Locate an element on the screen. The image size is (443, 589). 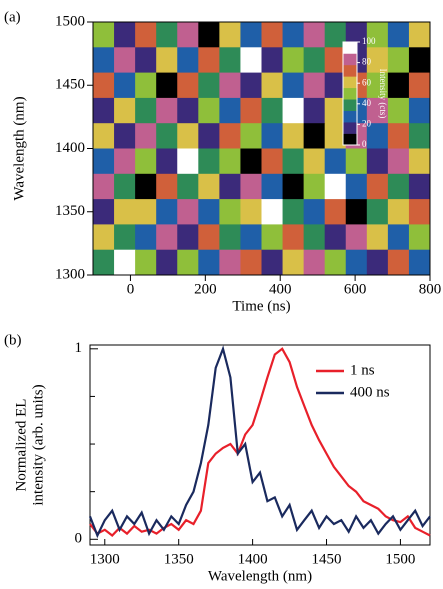
colorbar-tick-label: 0 is located at coordinates (364, 144).